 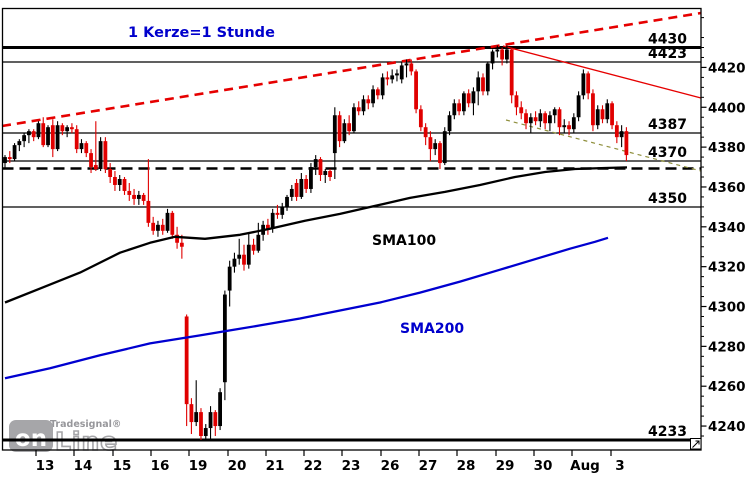 I want to click on y-axis-label: 4240, so click(x=727, y=427).